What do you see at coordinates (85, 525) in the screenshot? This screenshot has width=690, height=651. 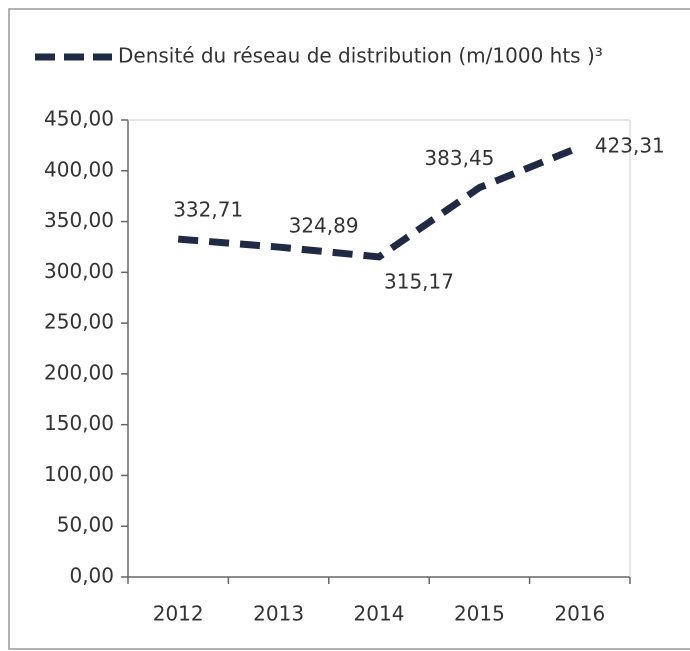 I see `y-tick-label: 50,00` at bounding box center [85, 525].